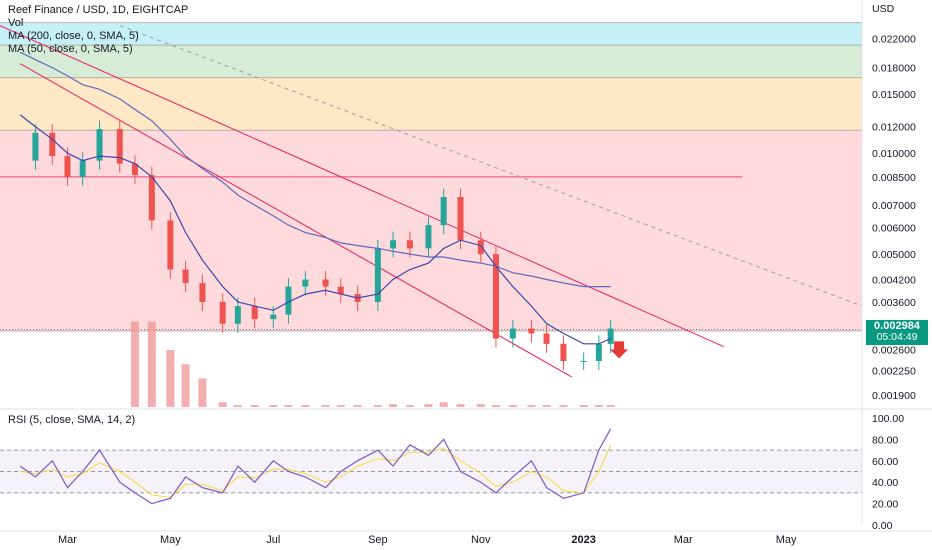  Describe the element at coordinates (894, 255) in the screenshot. I see `price-tick-label: 0.005000` at that location.